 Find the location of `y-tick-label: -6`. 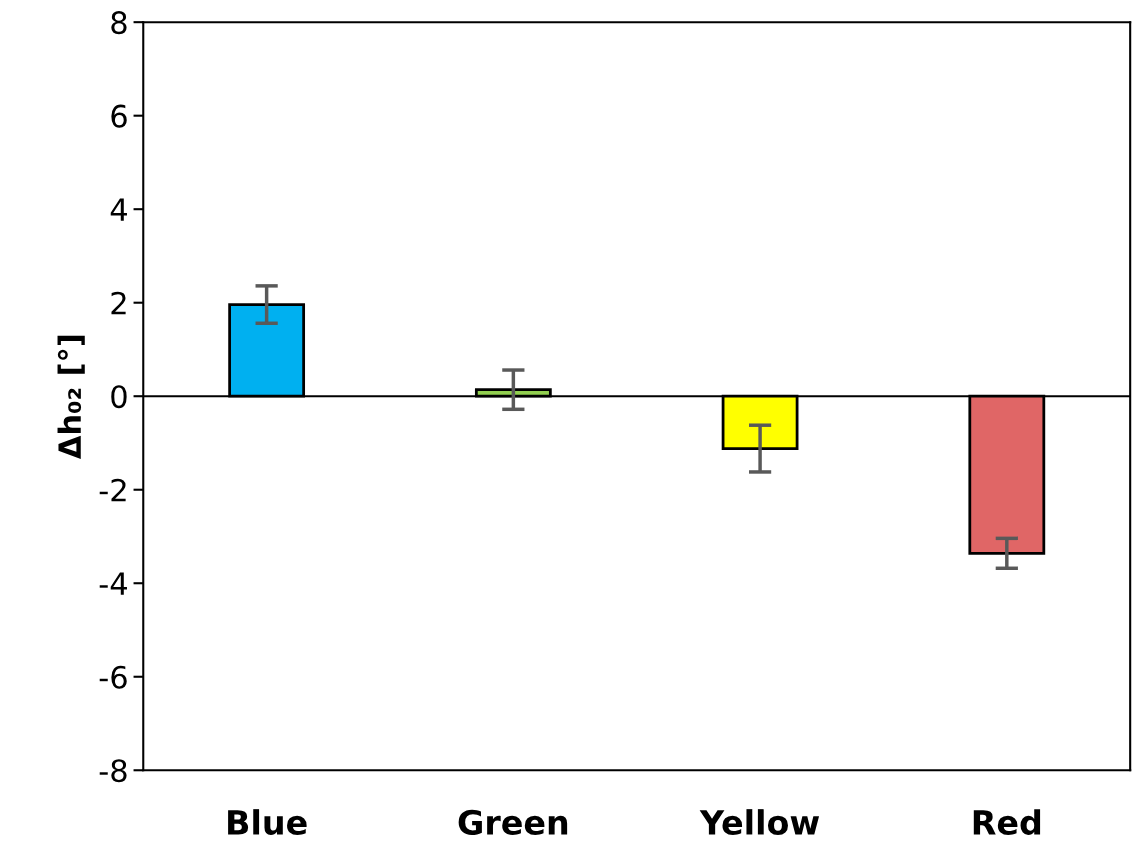

y-tick-label: -6 is located at coordinates (113, 677).